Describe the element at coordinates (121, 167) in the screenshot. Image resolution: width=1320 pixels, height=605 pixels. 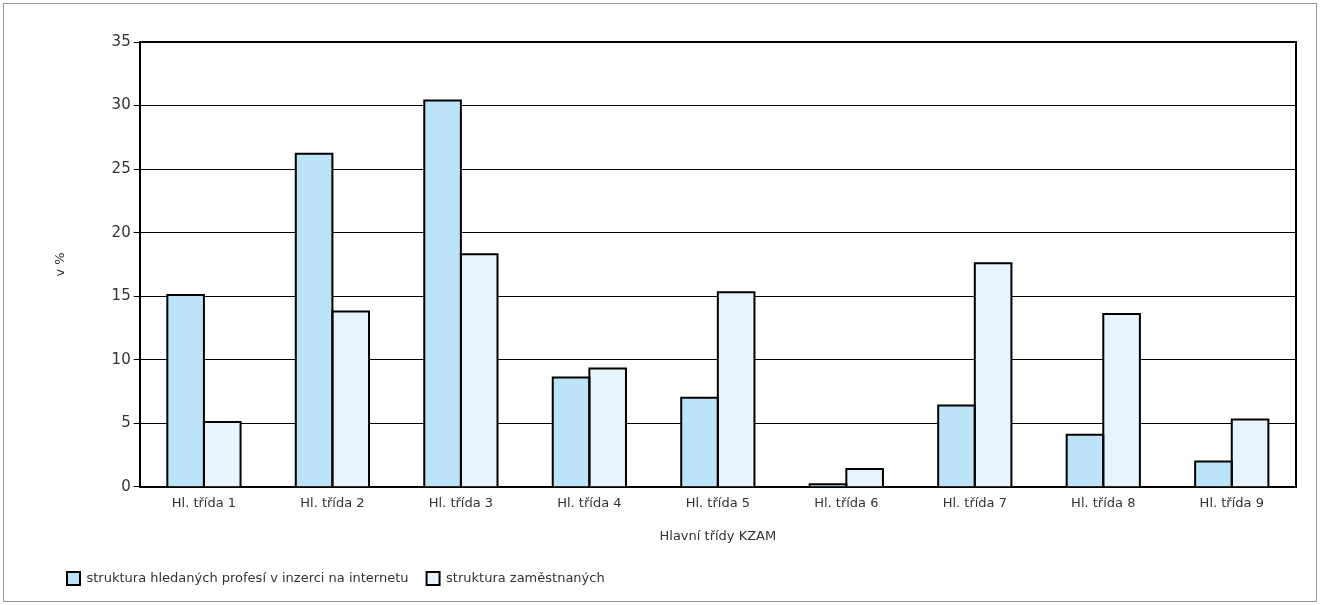
I see `y-tick-label: 25` at that location.